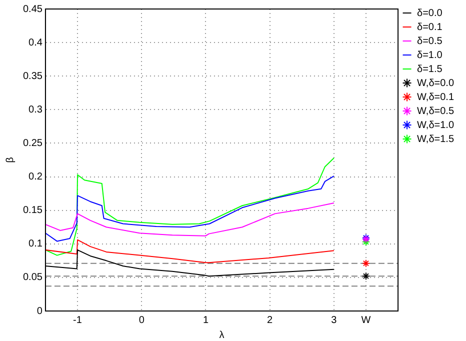  Describe the element at coordinates (334, 320) in the screenshot. I see `x-tick-label: 3` at that location.